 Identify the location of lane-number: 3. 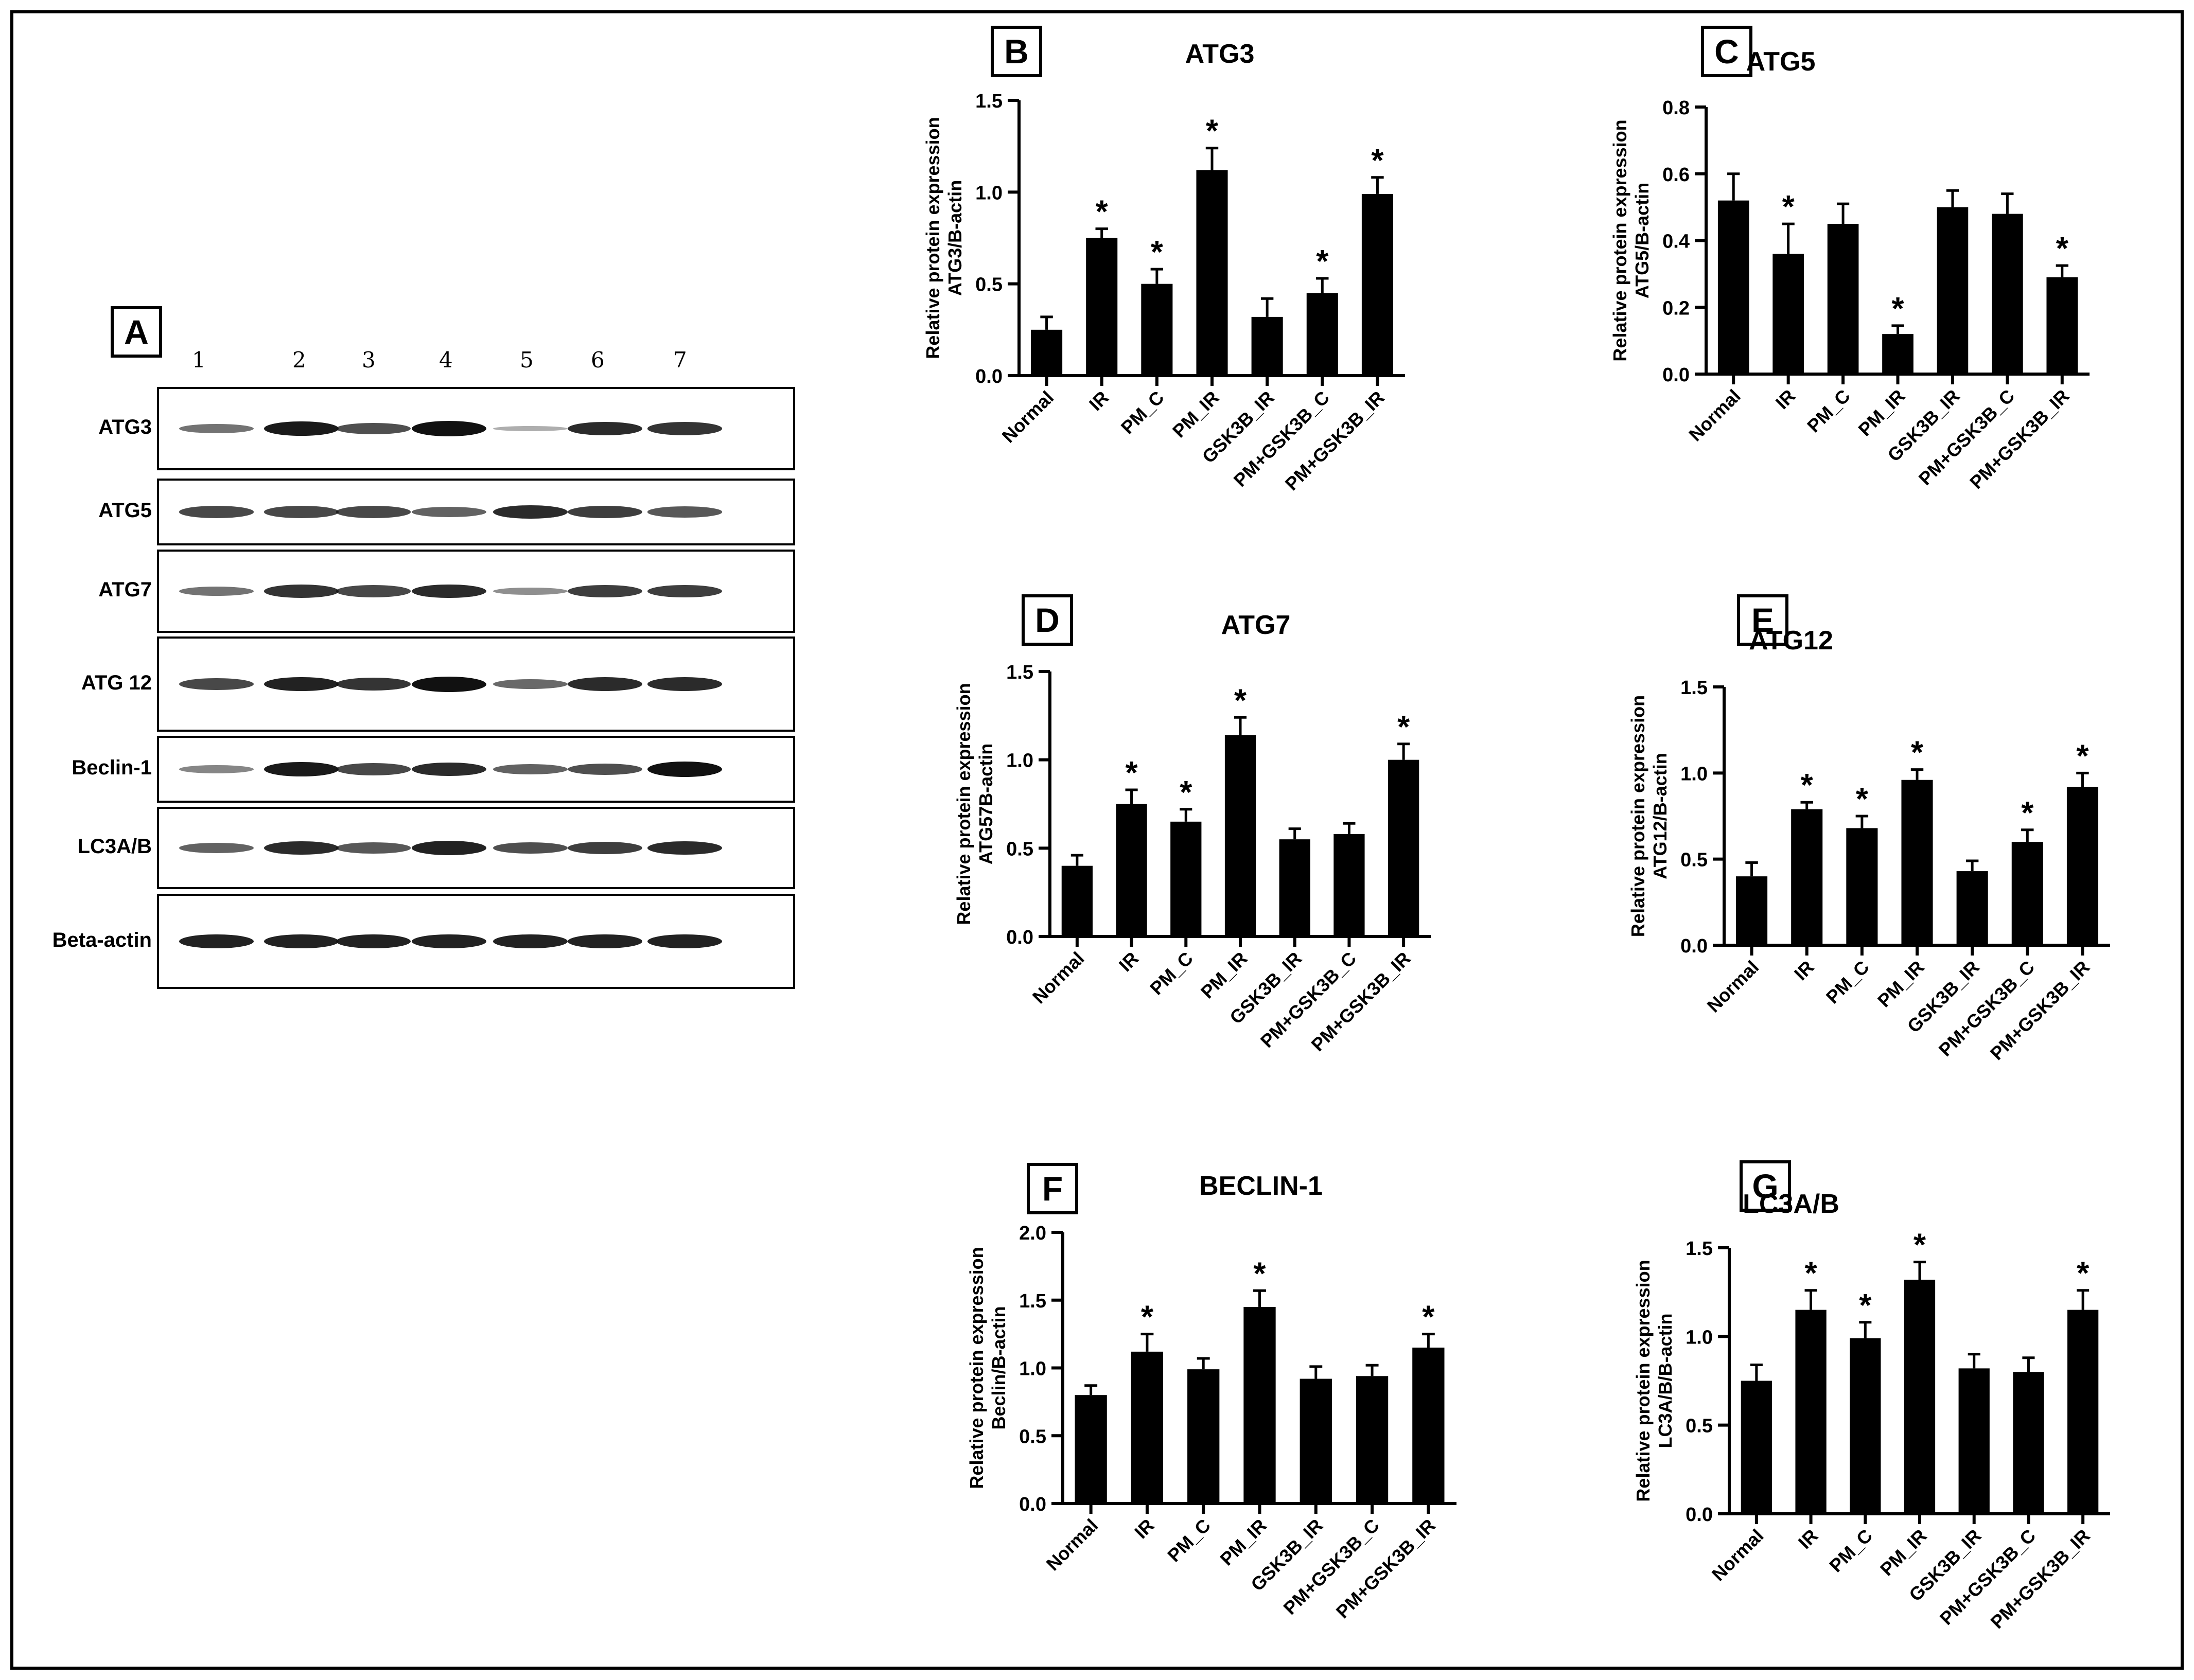
(369, 360).